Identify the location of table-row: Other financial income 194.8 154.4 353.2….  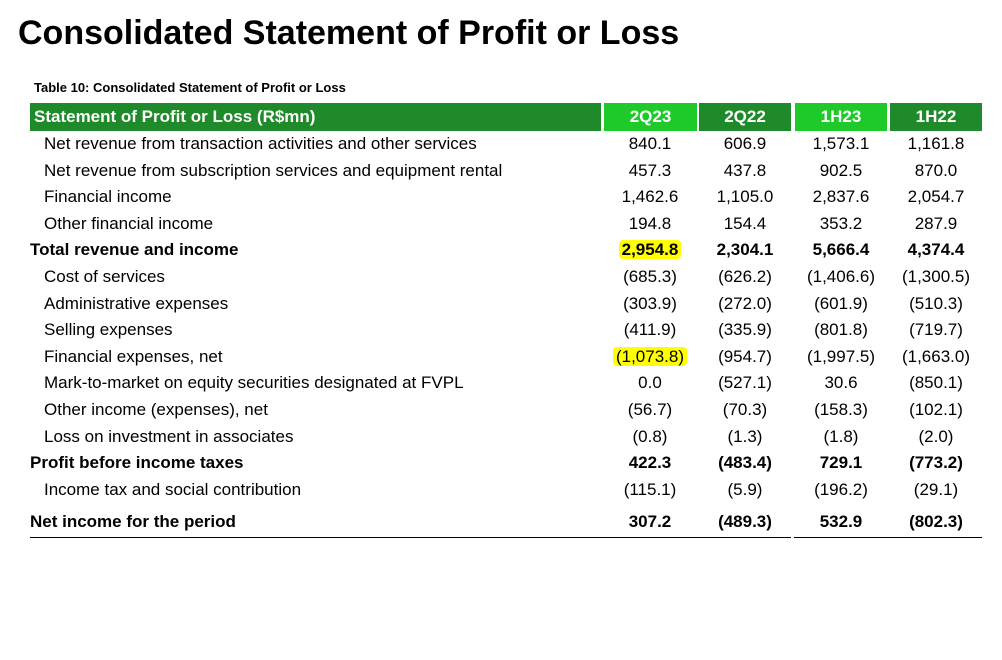
(506, 224).